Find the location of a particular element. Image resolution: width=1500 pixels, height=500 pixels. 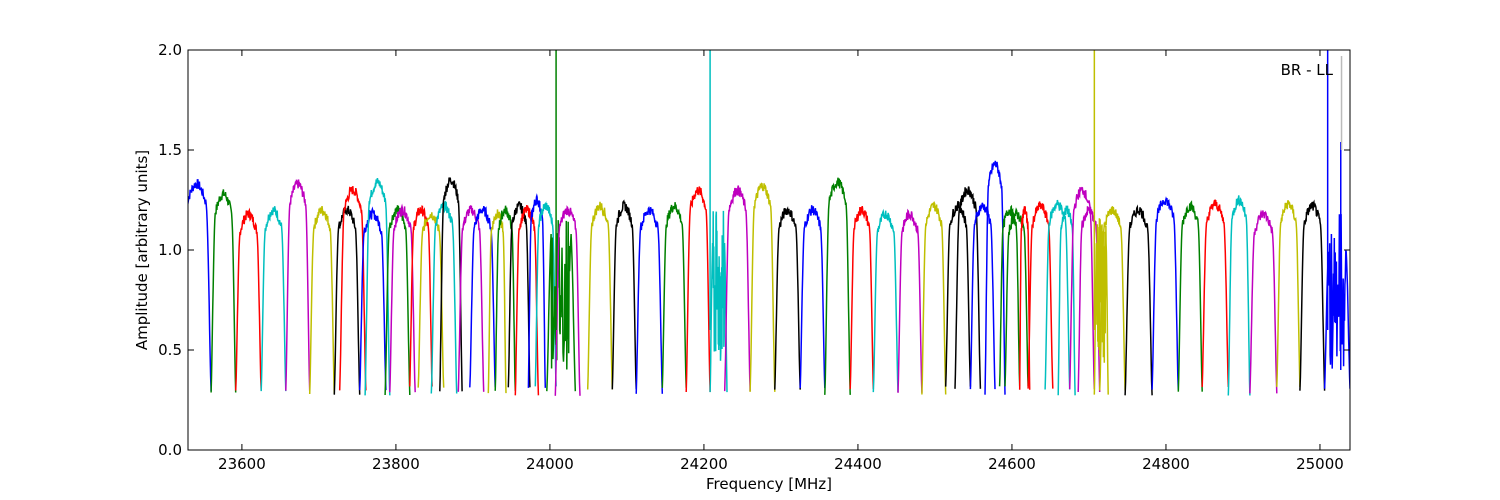

y-axis-label: Amplitude [arbitrary units] is located at coordinates (142, 250).